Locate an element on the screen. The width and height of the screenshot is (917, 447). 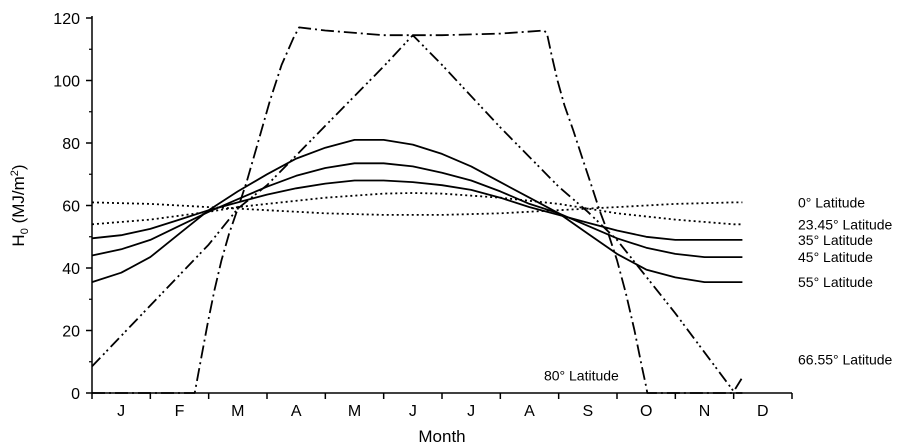
y-axis-title-subscript: 0 is located at coordinates (25, 231).